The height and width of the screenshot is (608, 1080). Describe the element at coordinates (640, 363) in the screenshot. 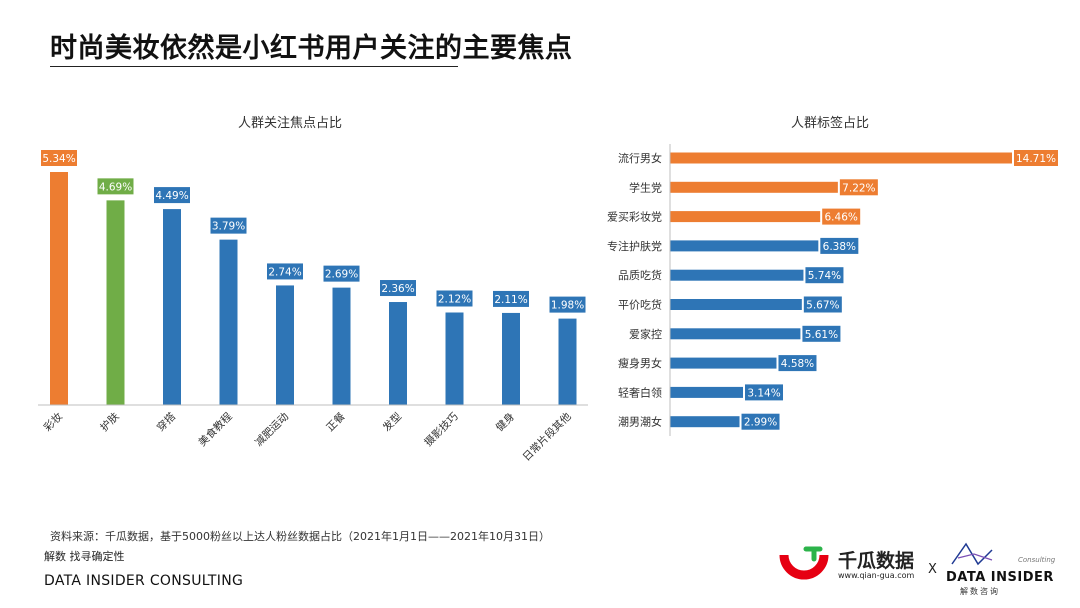

I see `category-label: 瘦身男女` at that location.